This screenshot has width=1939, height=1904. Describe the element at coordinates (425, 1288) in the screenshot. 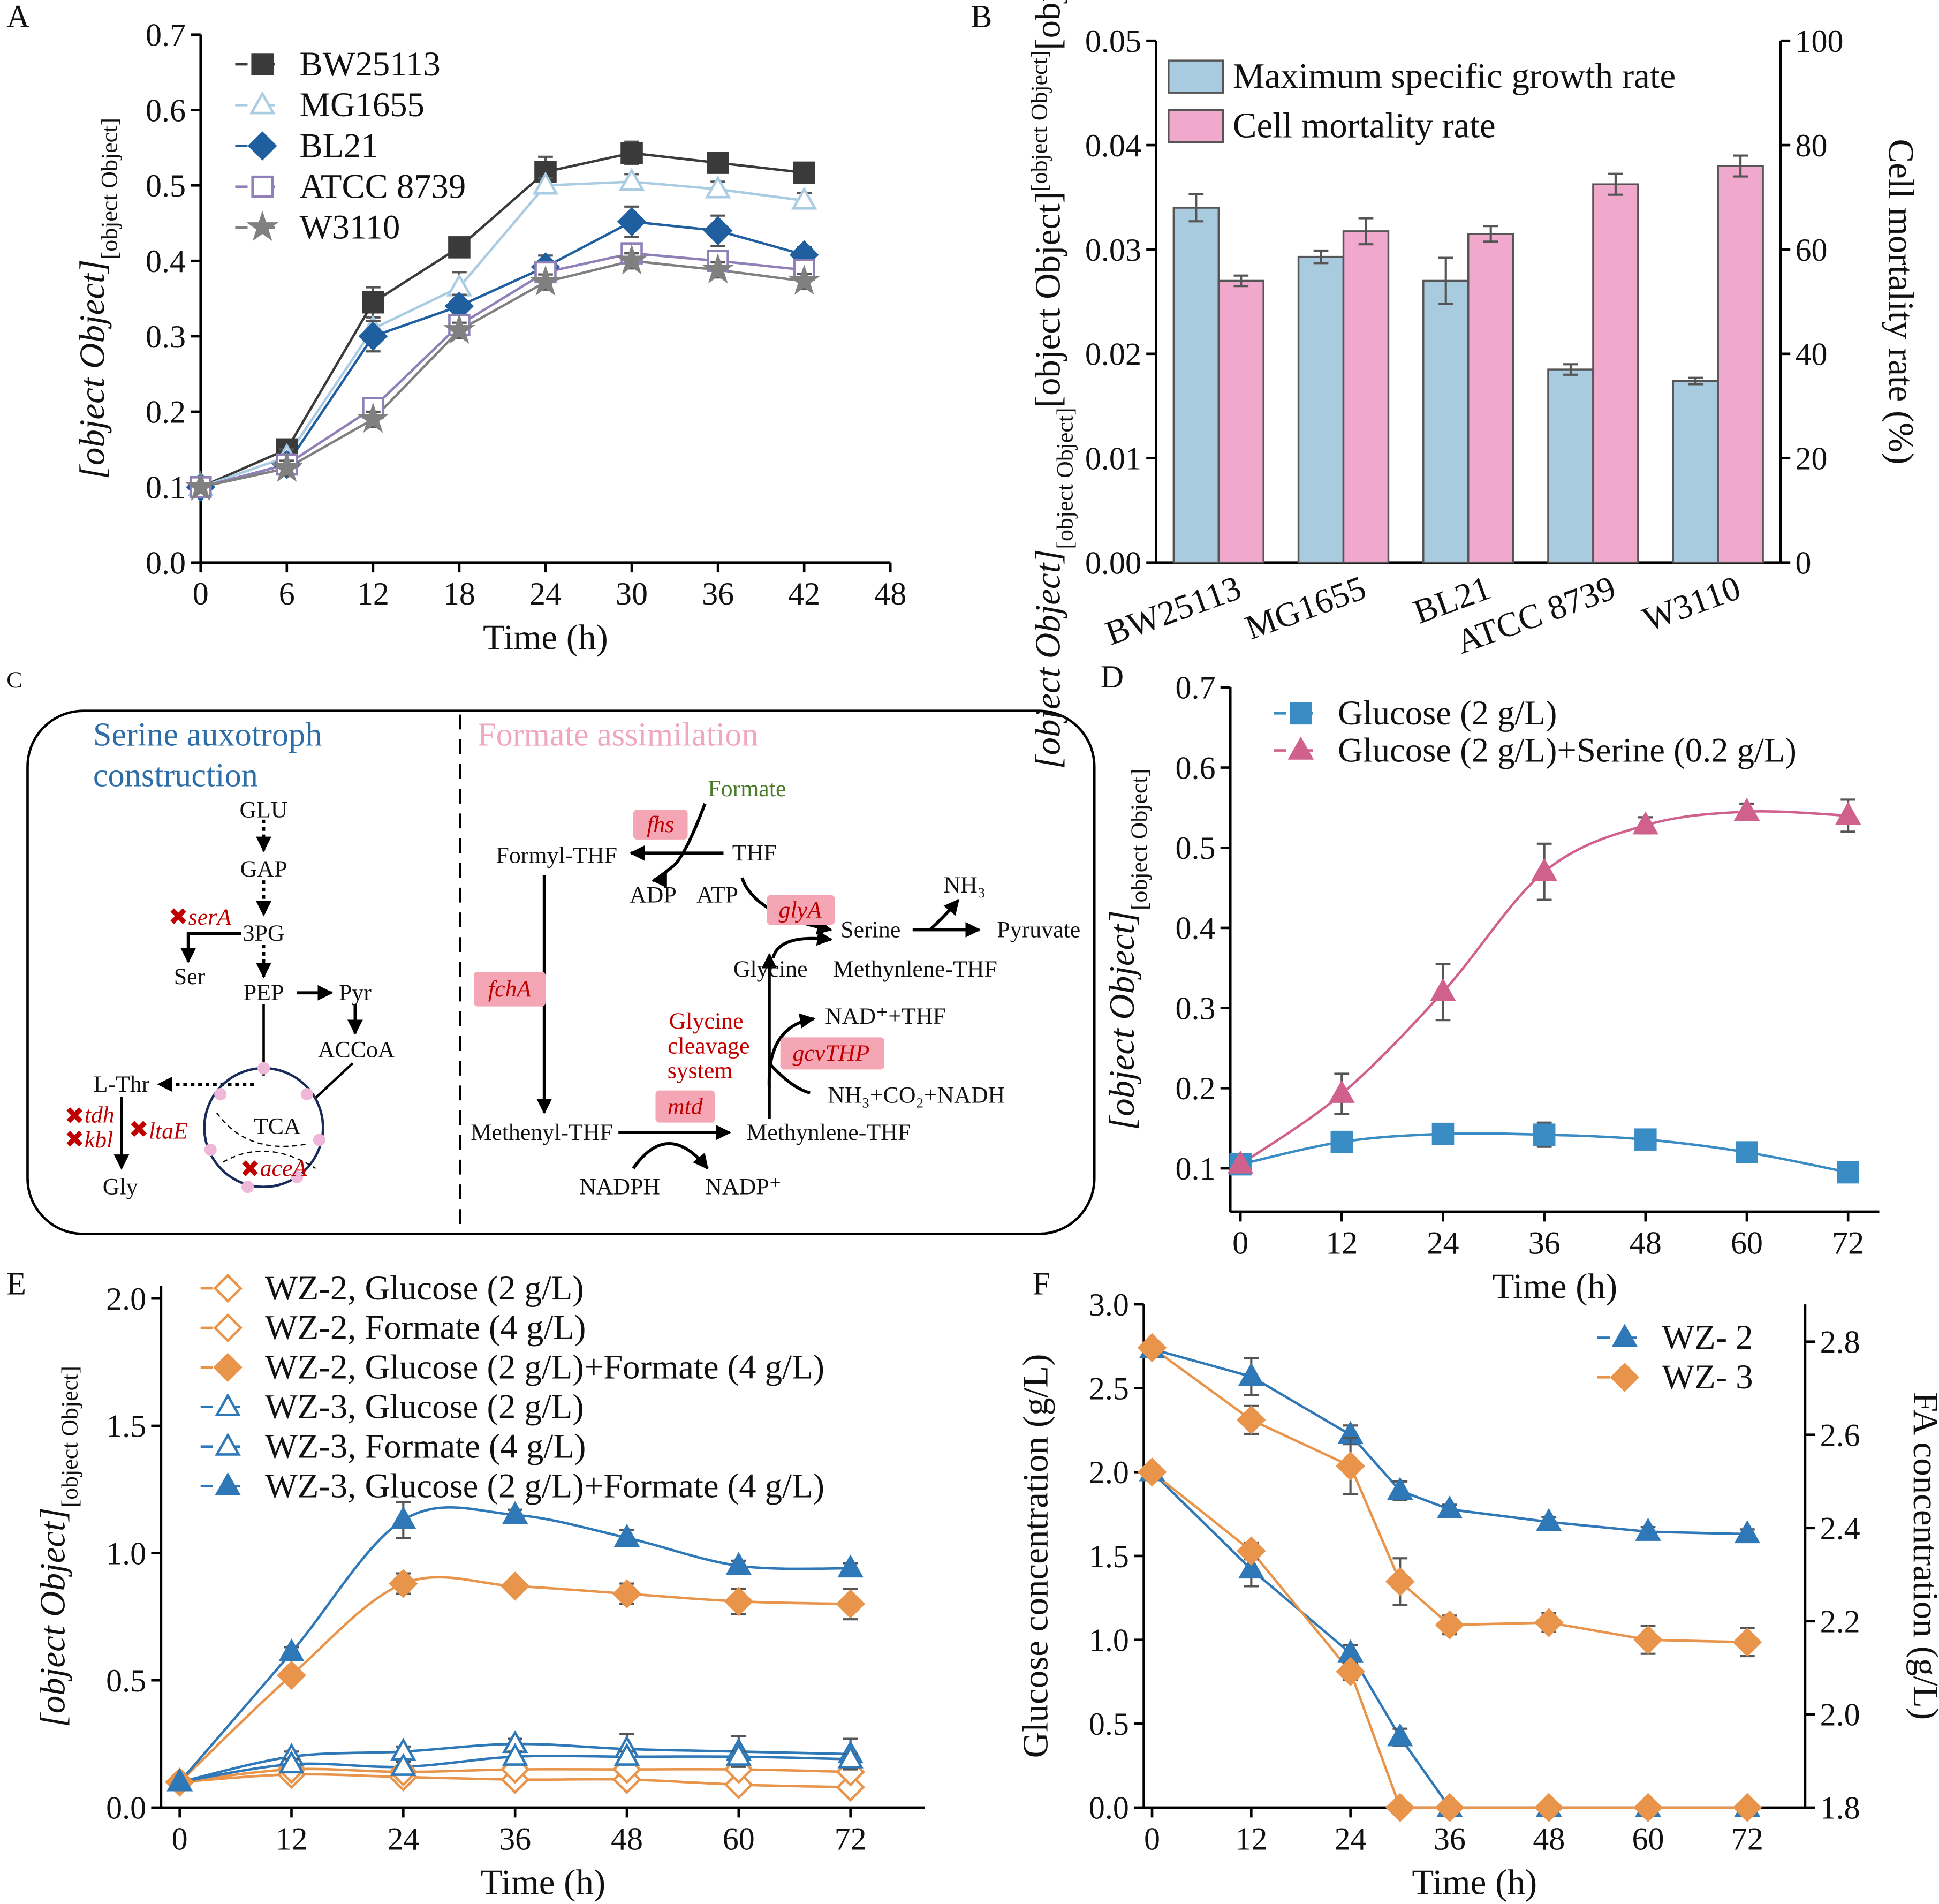

I see `legend-label: WZ-2, Glucose (2 g/L)` at that location.